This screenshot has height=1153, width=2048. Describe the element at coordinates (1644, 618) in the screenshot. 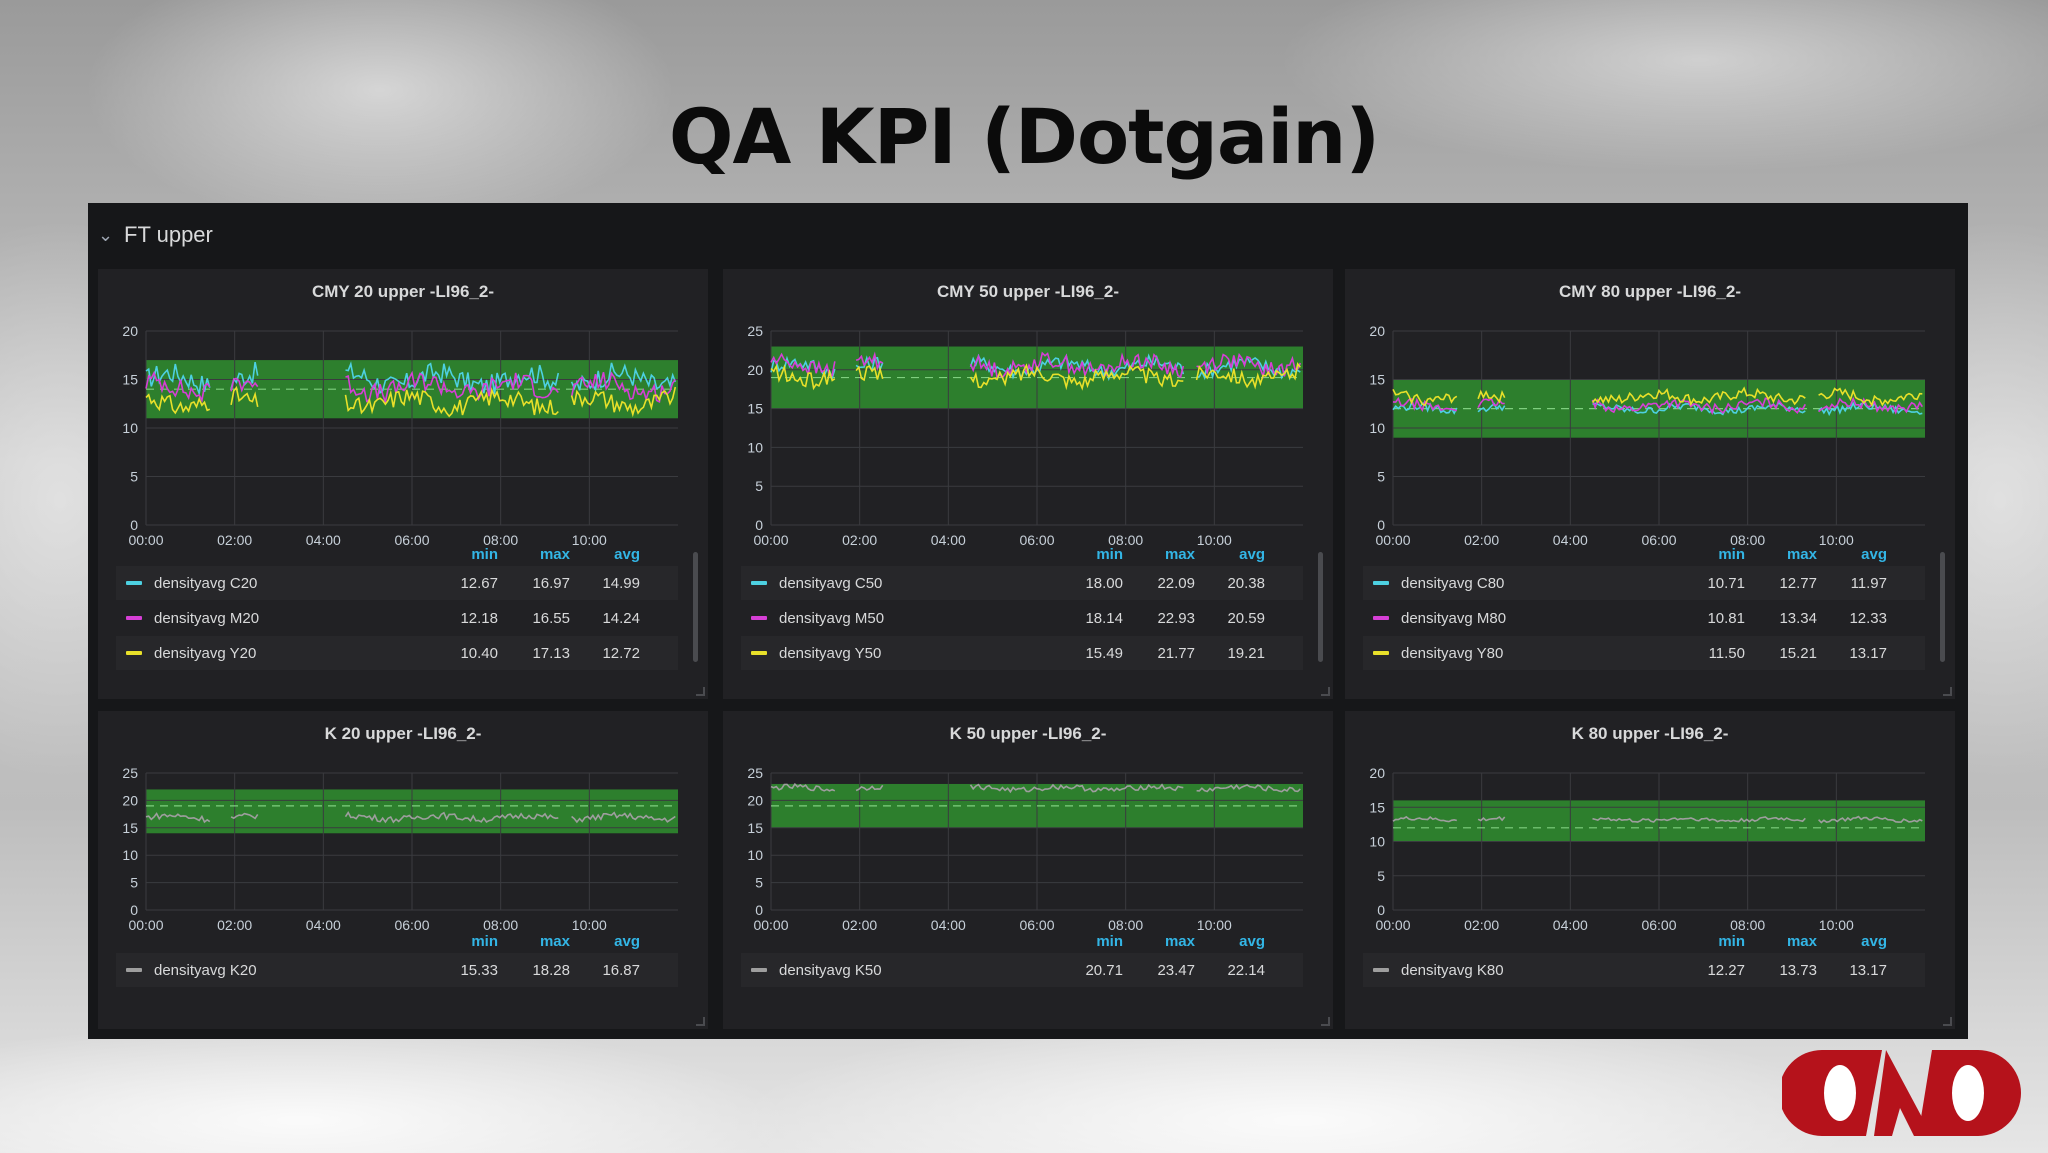

I see `legend-item: densityavg M80 10.81 13.34 12.33` at that location.